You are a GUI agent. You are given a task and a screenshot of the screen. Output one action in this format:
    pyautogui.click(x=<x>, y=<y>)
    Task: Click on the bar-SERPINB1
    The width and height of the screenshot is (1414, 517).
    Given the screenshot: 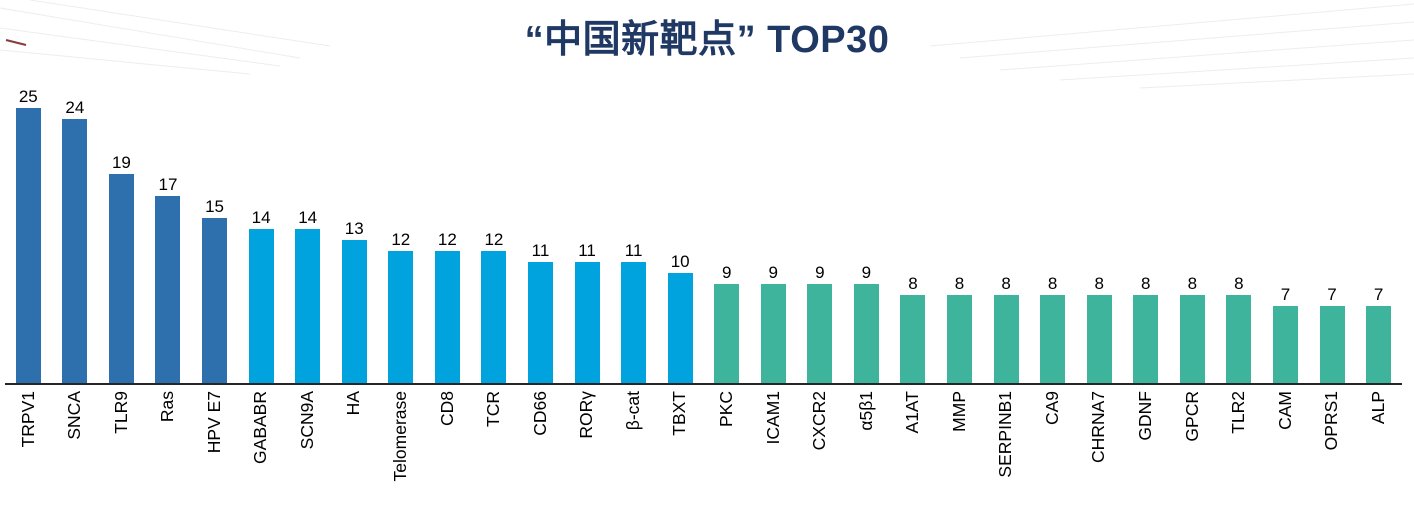 What is the action you would take?
    pyautogui.click(x=1006, y=339)
    